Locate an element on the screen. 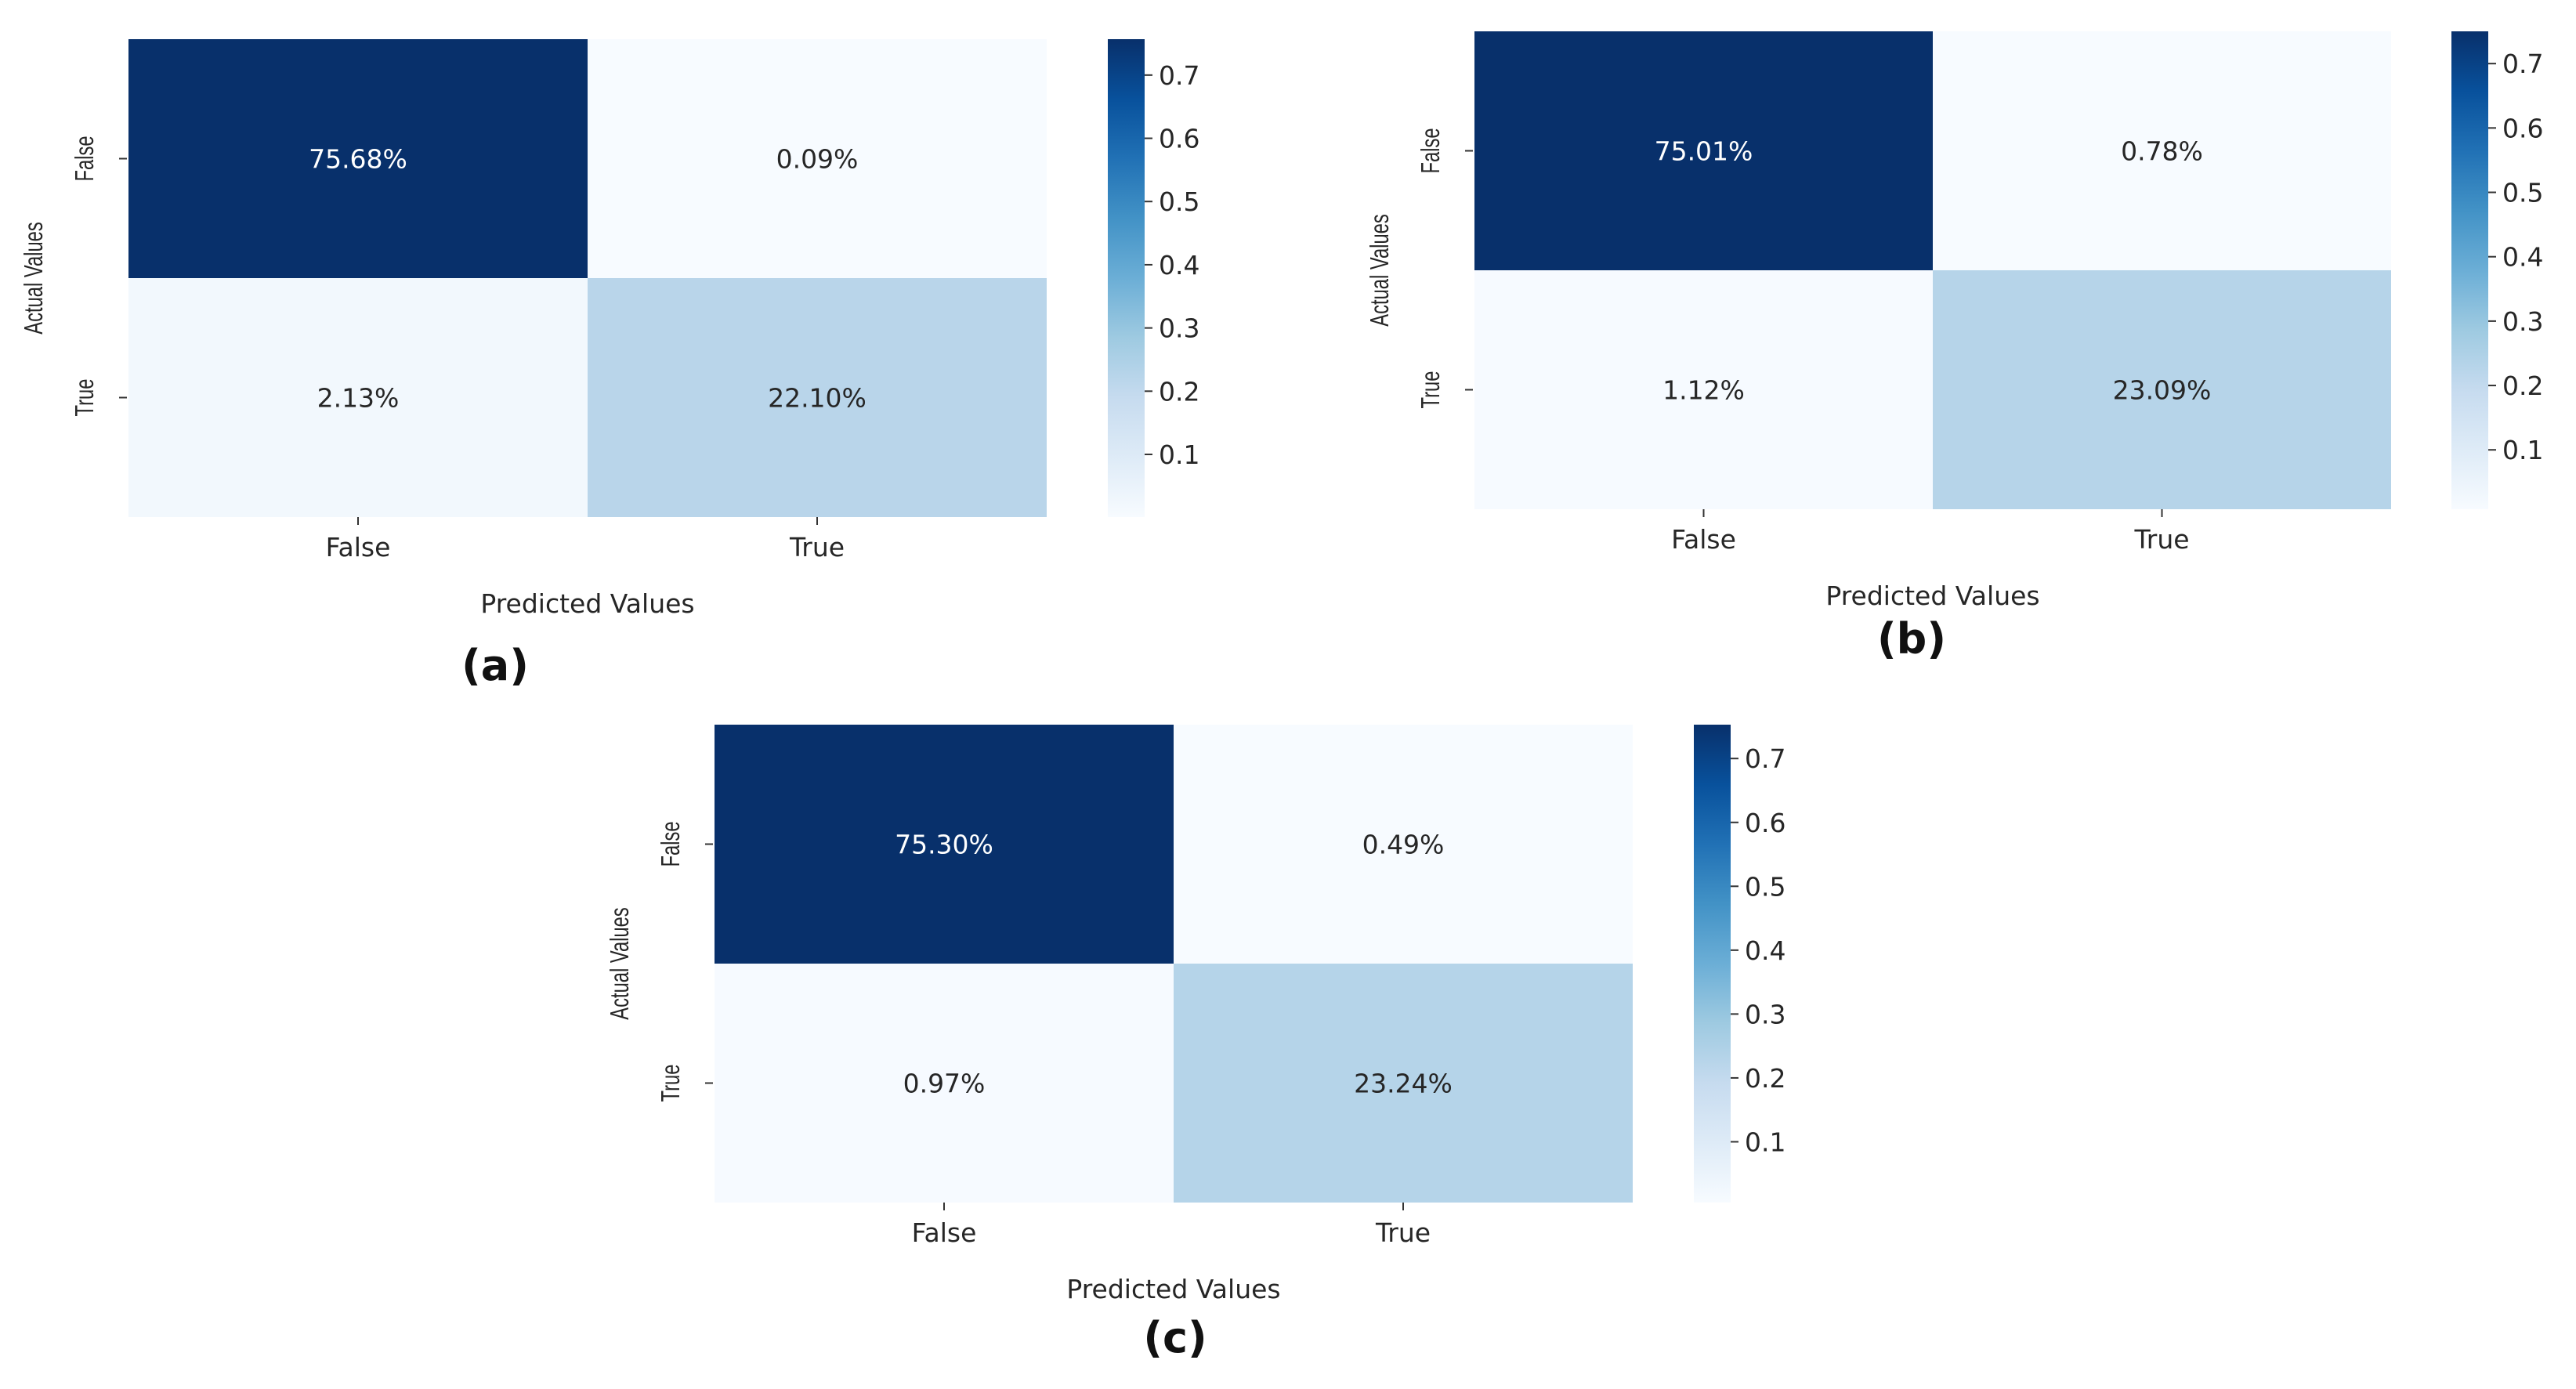  cell-annotation: 0.09% is located at coordinates (817, 160).